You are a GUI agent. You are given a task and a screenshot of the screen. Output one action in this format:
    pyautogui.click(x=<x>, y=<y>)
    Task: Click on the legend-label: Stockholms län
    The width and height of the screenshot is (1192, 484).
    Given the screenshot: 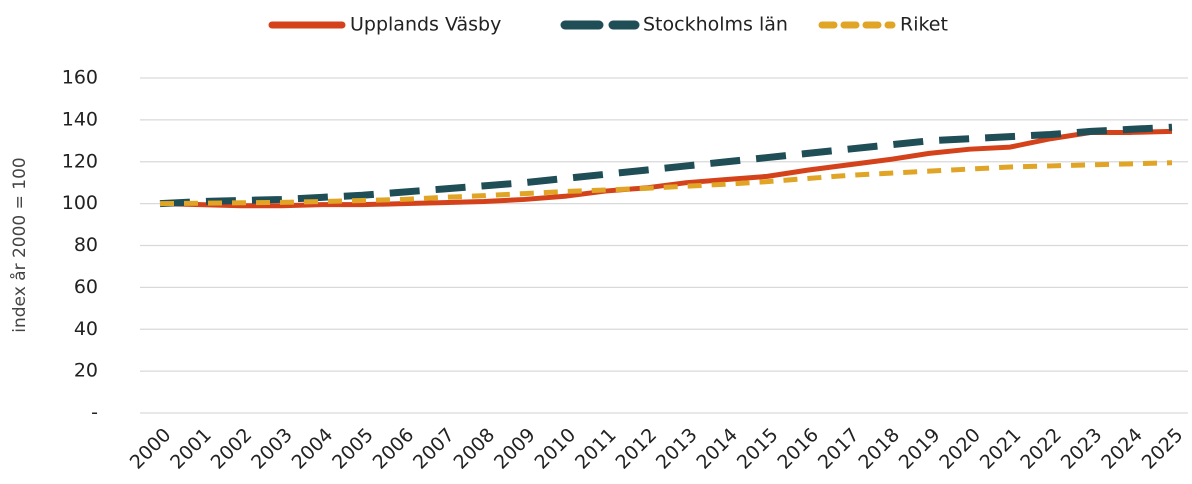 What is the action you would take?
    pyautogui.click(x=715, y=25)
    